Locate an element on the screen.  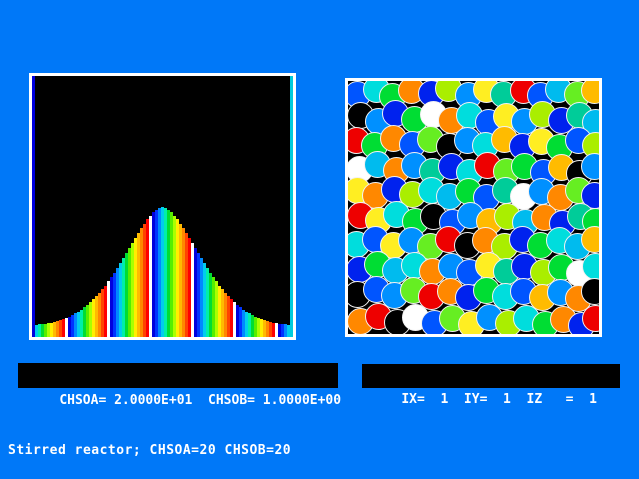
chsoa-chsob-readout-text: CHSOA= 2.0000E+01 CHSOB= 1.0000E+00 is located at coordinates (200, 400).